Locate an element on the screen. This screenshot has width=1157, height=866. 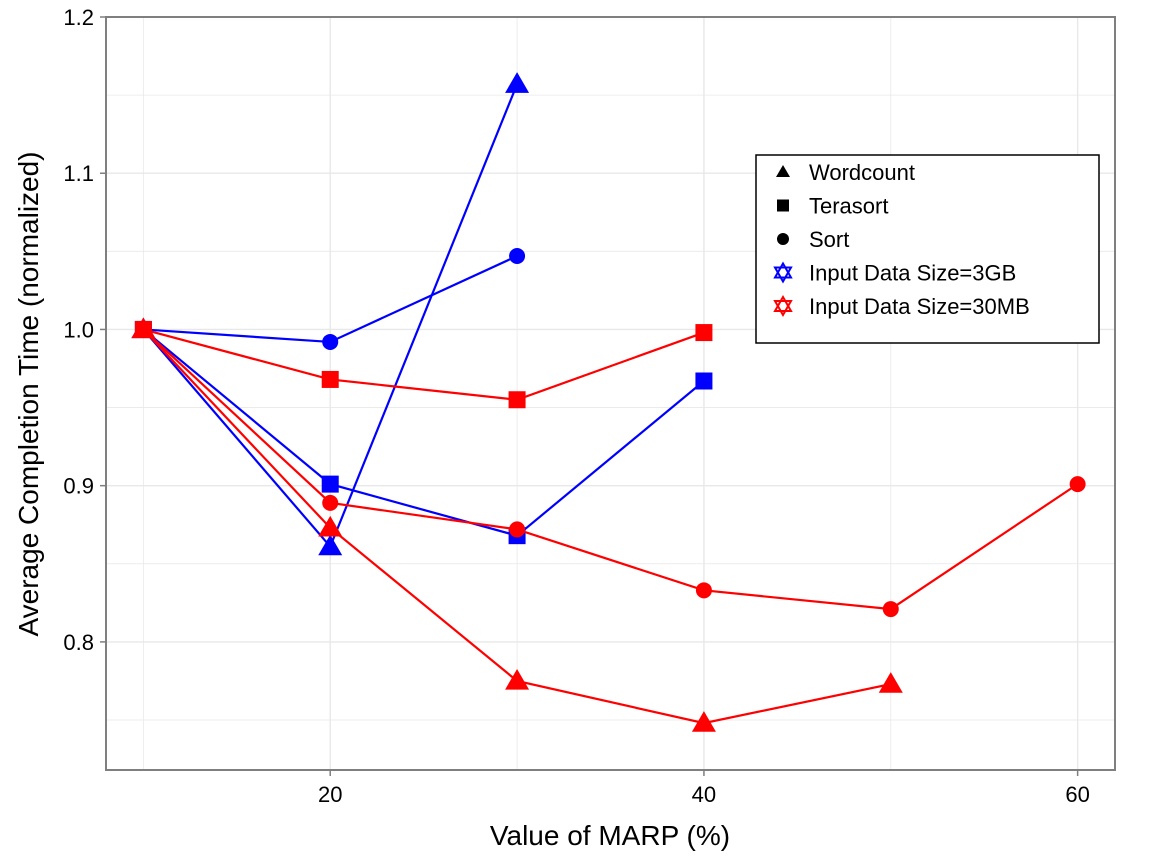
legend-label: Input Data Size=3GB is located at coordinates (912, 273).